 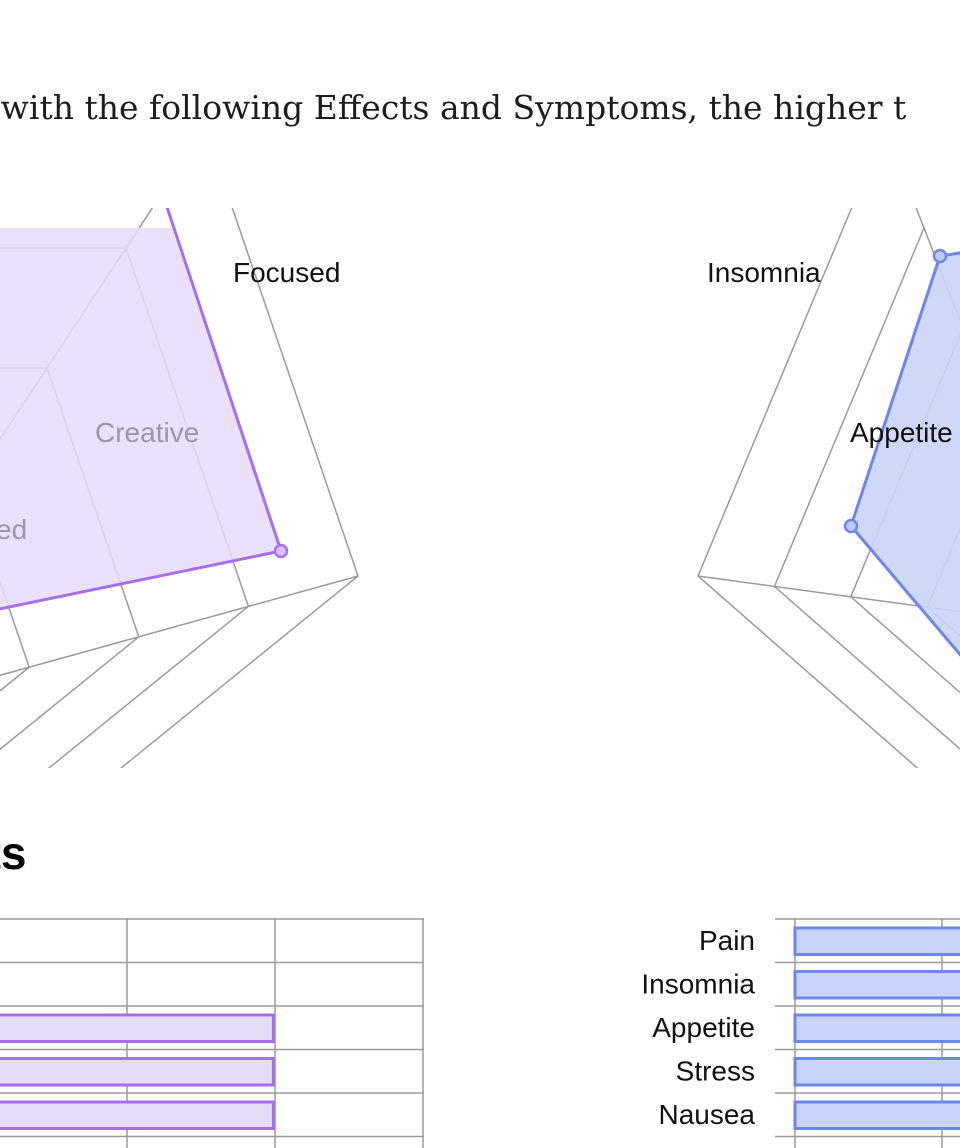 I want to click on bar-category-label: Nausea, so click(x=706, y=1114).